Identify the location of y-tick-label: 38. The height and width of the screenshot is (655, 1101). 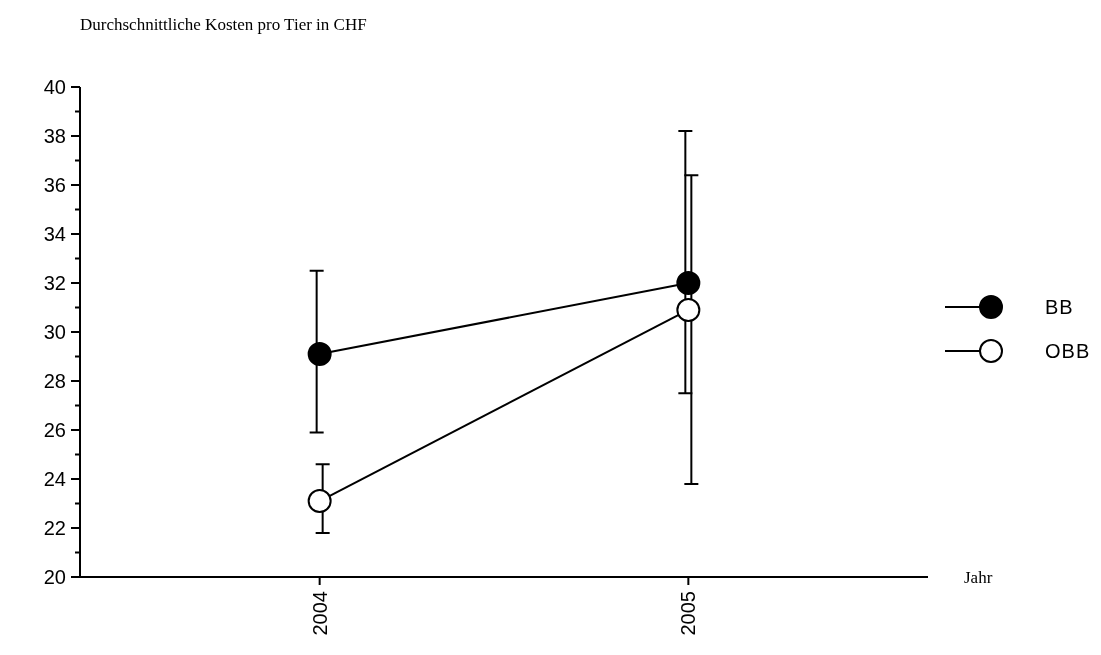
(54, 136).